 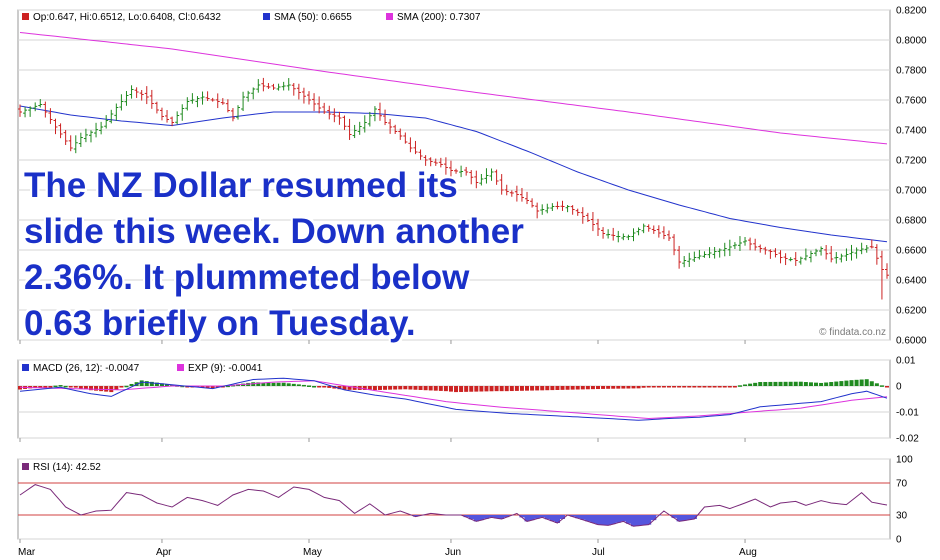 What do you see at coordinates (225, 368) in the screenshot?
I see `legend-exp: EXP (9): -0.0041` at bounding box center [225, 368].